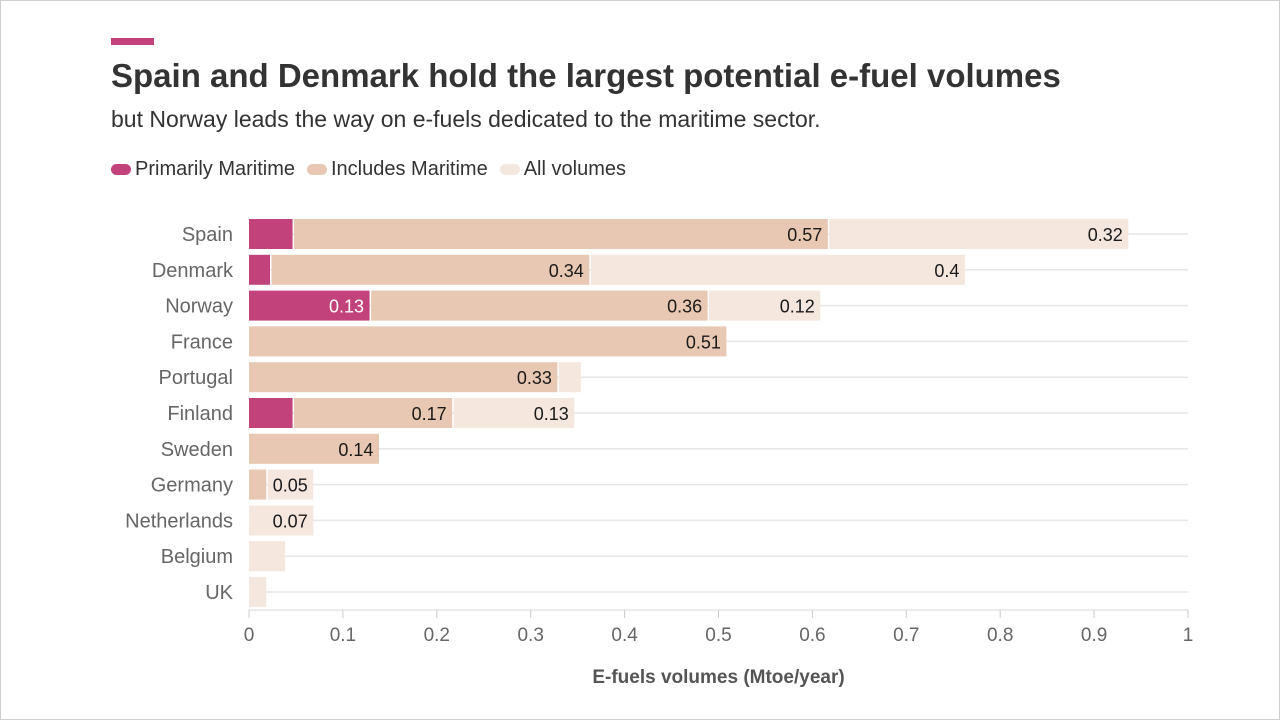  Describe the element at coordinates (200, 414) in the screenshot. I see `category-label-finland: Finland` at that location.